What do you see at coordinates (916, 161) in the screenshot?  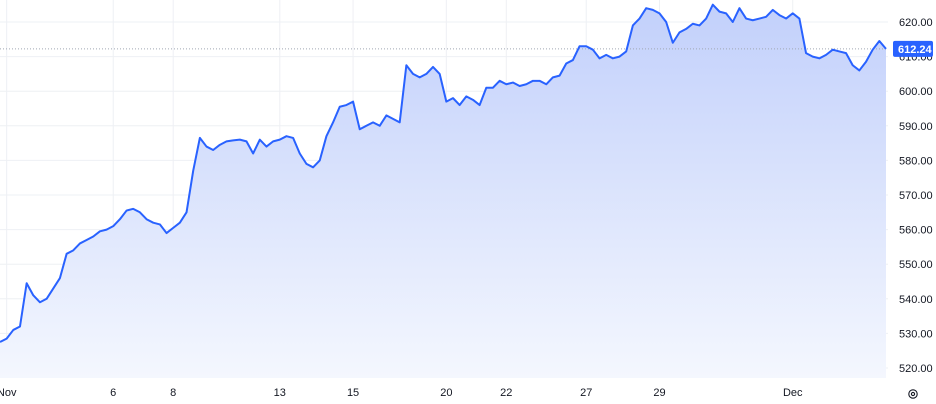 I see `y-tick-label: 580.00` at bounding box center [916, 161].